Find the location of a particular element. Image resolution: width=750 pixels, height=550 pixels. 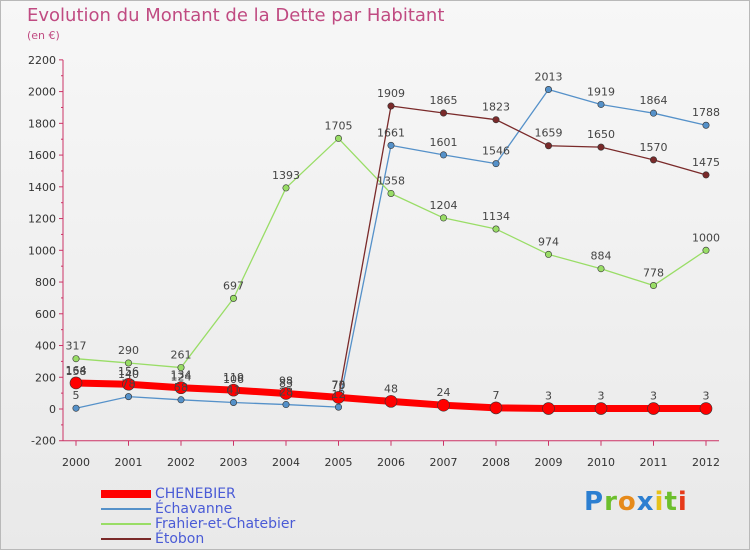

data-label-frahier: 974 is located at coordinates (548, 241).